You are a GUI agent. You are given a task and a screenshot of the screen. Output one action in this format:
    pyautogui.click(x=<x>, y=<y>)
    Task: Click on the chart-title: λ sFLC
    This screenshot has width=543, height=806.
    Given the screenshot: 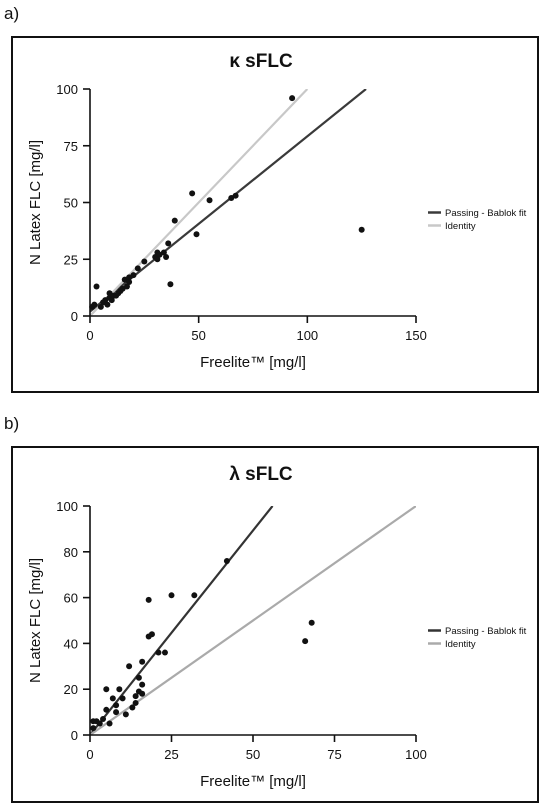 What is the action you would take?
    pyautogui.click(x=261, y=474)
    